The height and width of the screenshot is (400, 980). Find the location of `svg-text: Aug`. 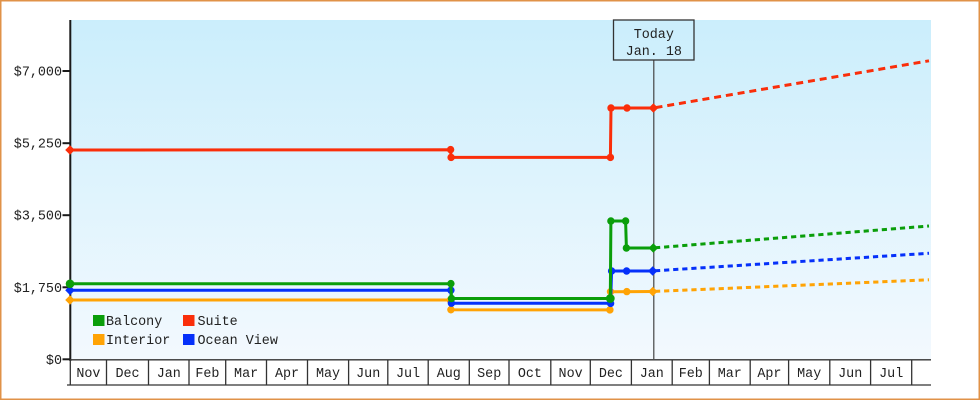

svg-text: Aug is located at coordinates (449, 374).